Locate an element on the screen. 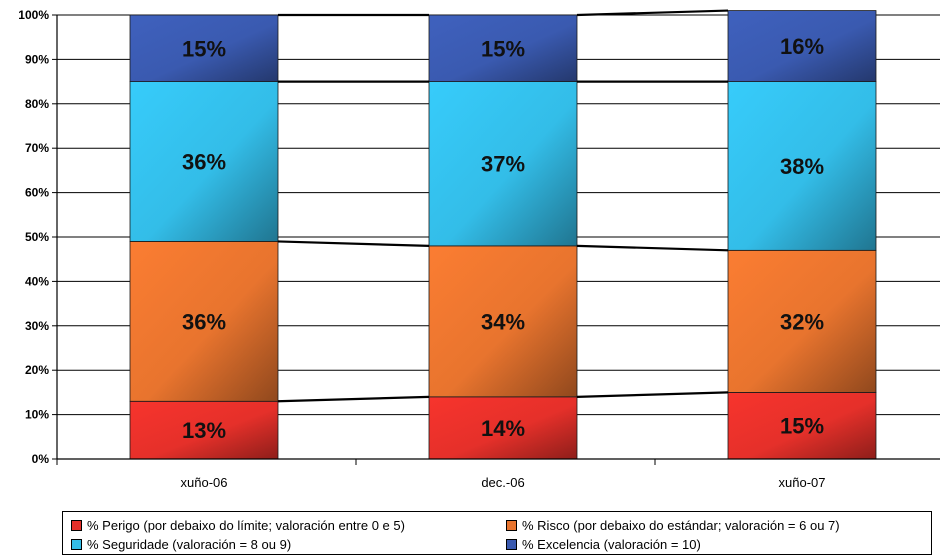 The width and height of the screenshot is (946, 559). y-tick-label: 60% is located at coordinates (37, 193).